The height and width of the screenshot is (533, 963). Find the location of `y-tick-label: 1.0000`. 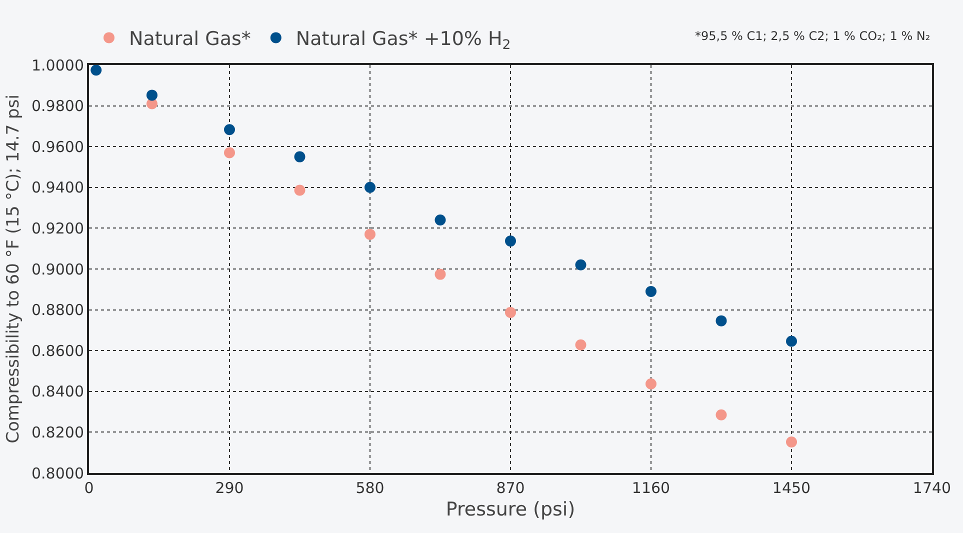

y-tick-label: 1.0000 is located at coordinates (58, 65).